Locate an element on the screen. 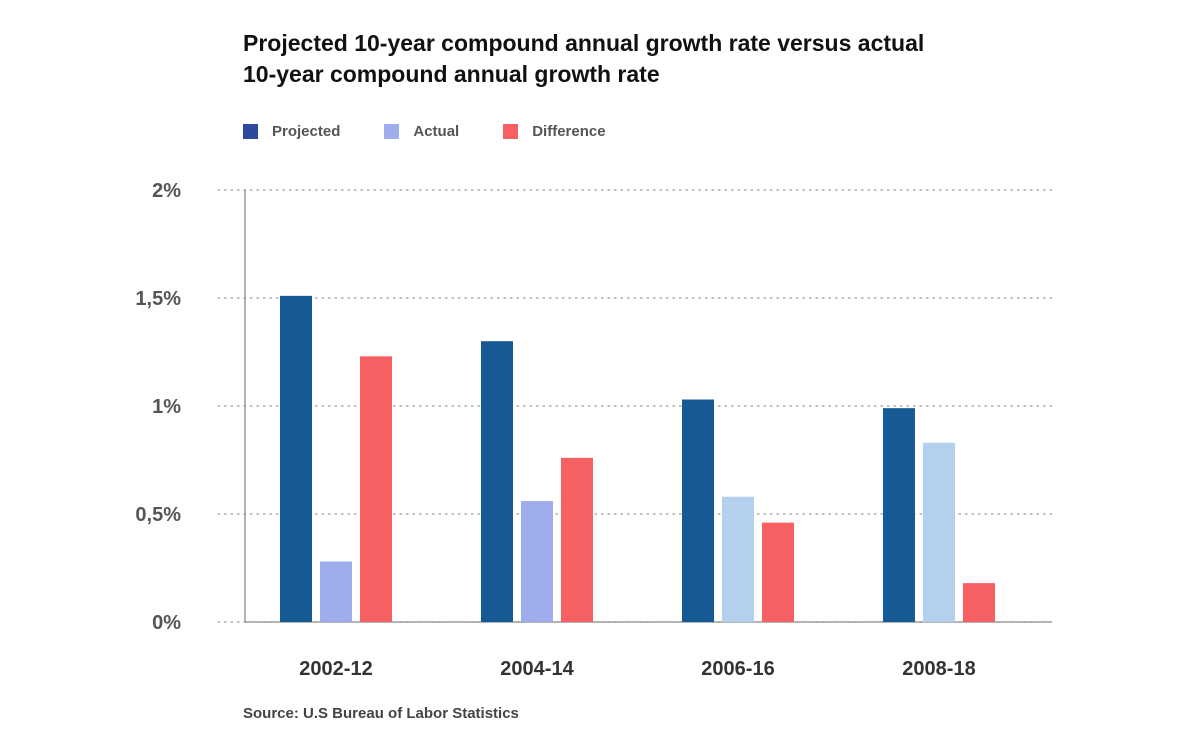  legend-label-projected: Projected is located at coordinates (306, 131).